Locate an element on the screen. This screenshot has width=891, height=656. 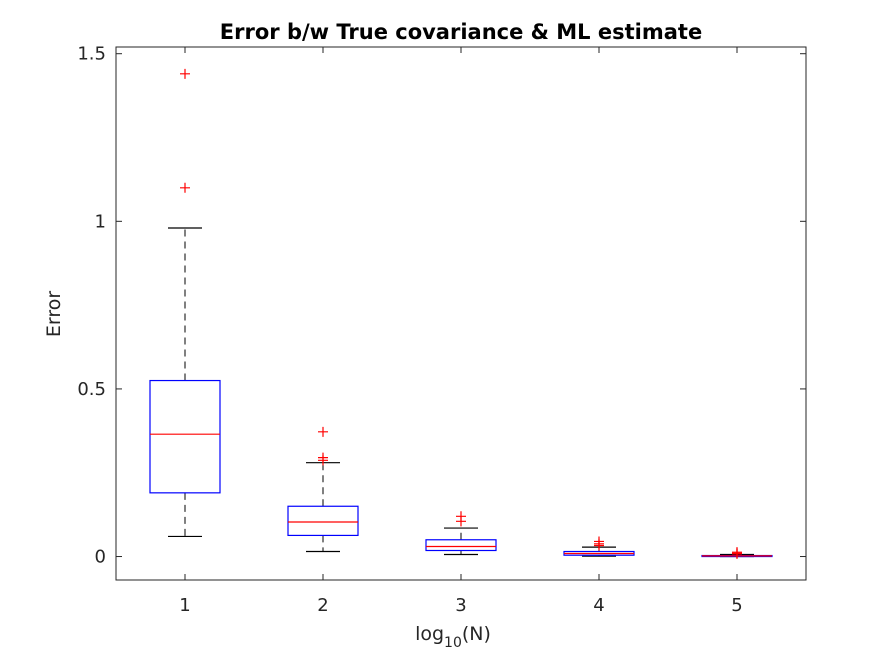
x-axis-label-subscript: 10 is located at coordinates (453, 643).